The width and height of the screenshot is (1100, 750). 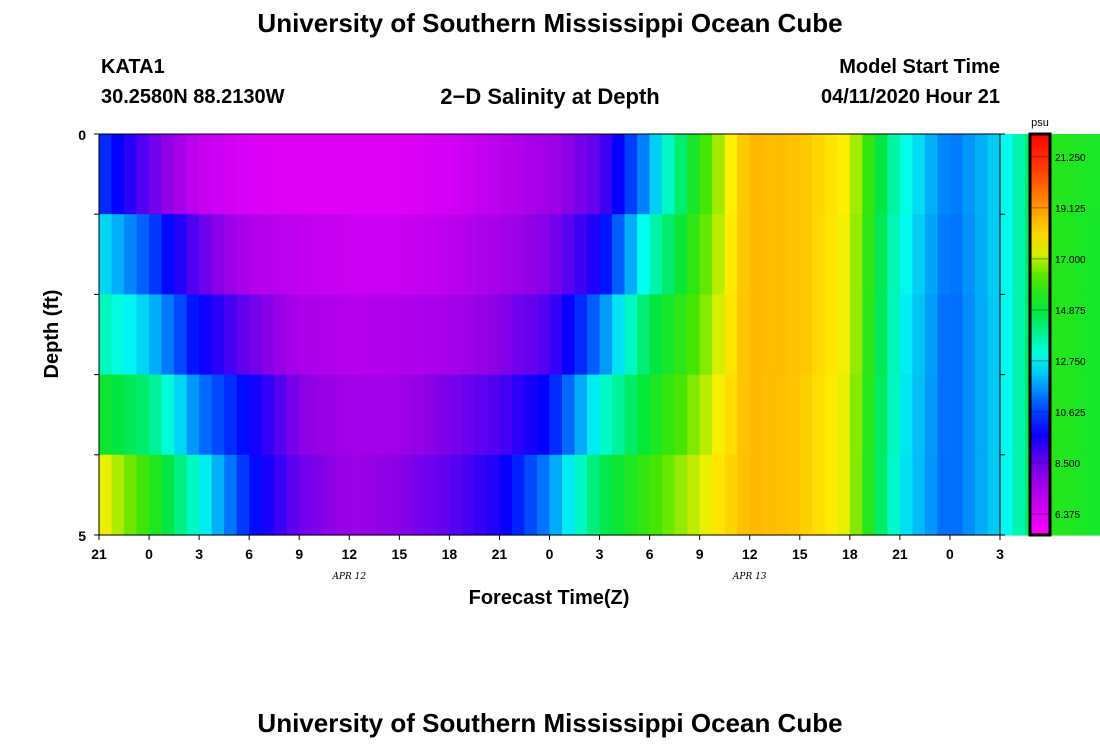 What do you see at coordinates (1070, 158) in the screenshot?
I see `colorbar-tick-label: 21.250` at bounding box center [1070, 158].